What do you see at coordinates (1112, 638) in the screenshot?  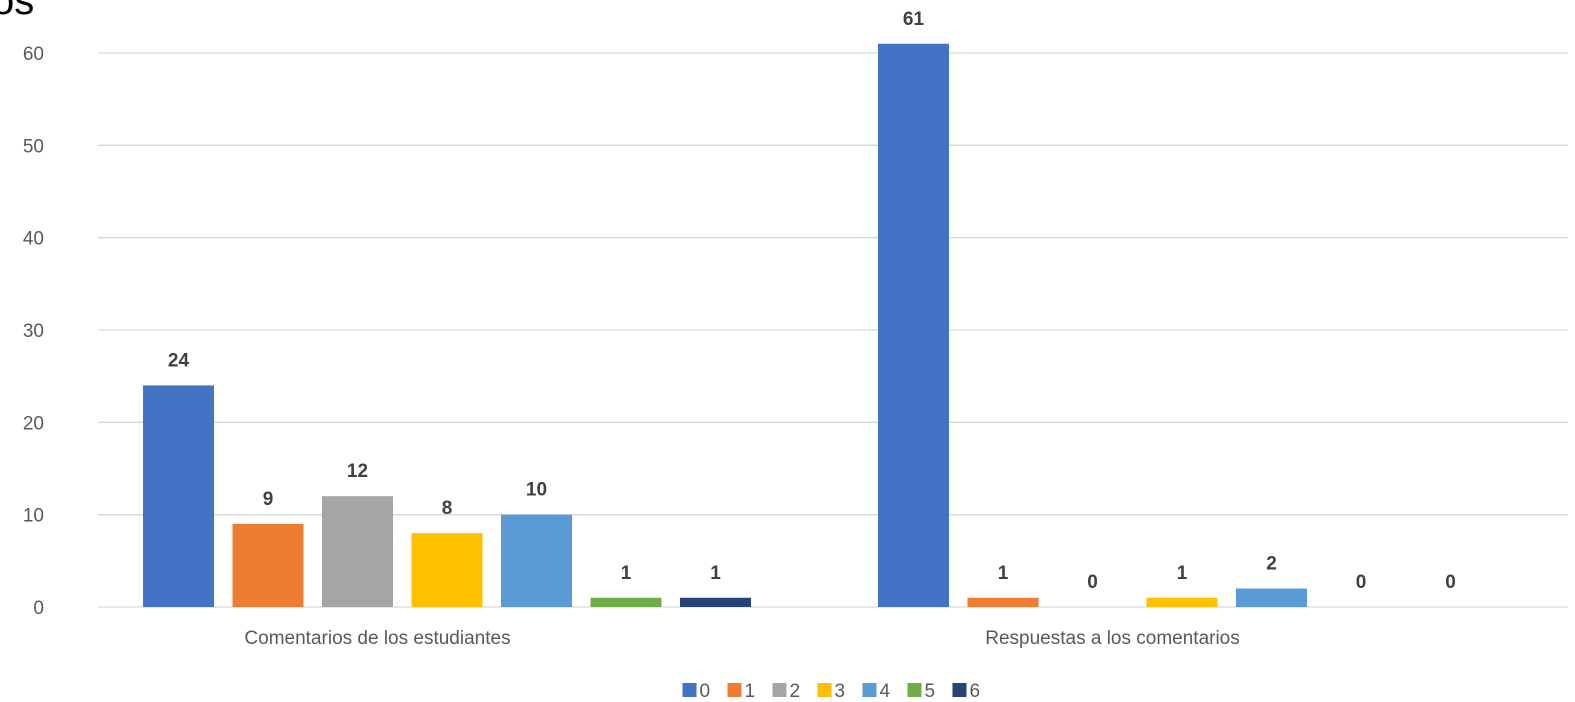 I see `x-category-label: Respuestas a los comentarios` at bounding box center [1112, 638].